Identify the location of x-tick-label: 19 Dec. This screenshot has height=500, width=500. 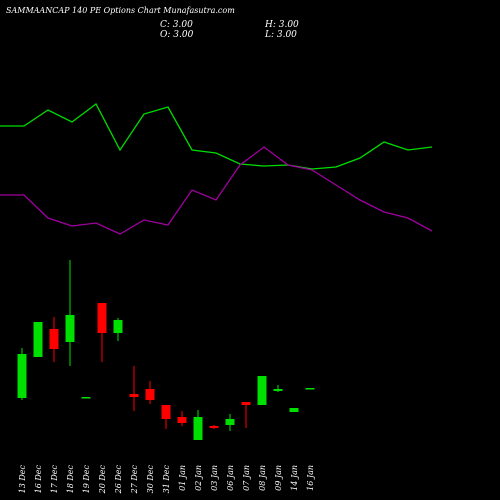
(86, 478).